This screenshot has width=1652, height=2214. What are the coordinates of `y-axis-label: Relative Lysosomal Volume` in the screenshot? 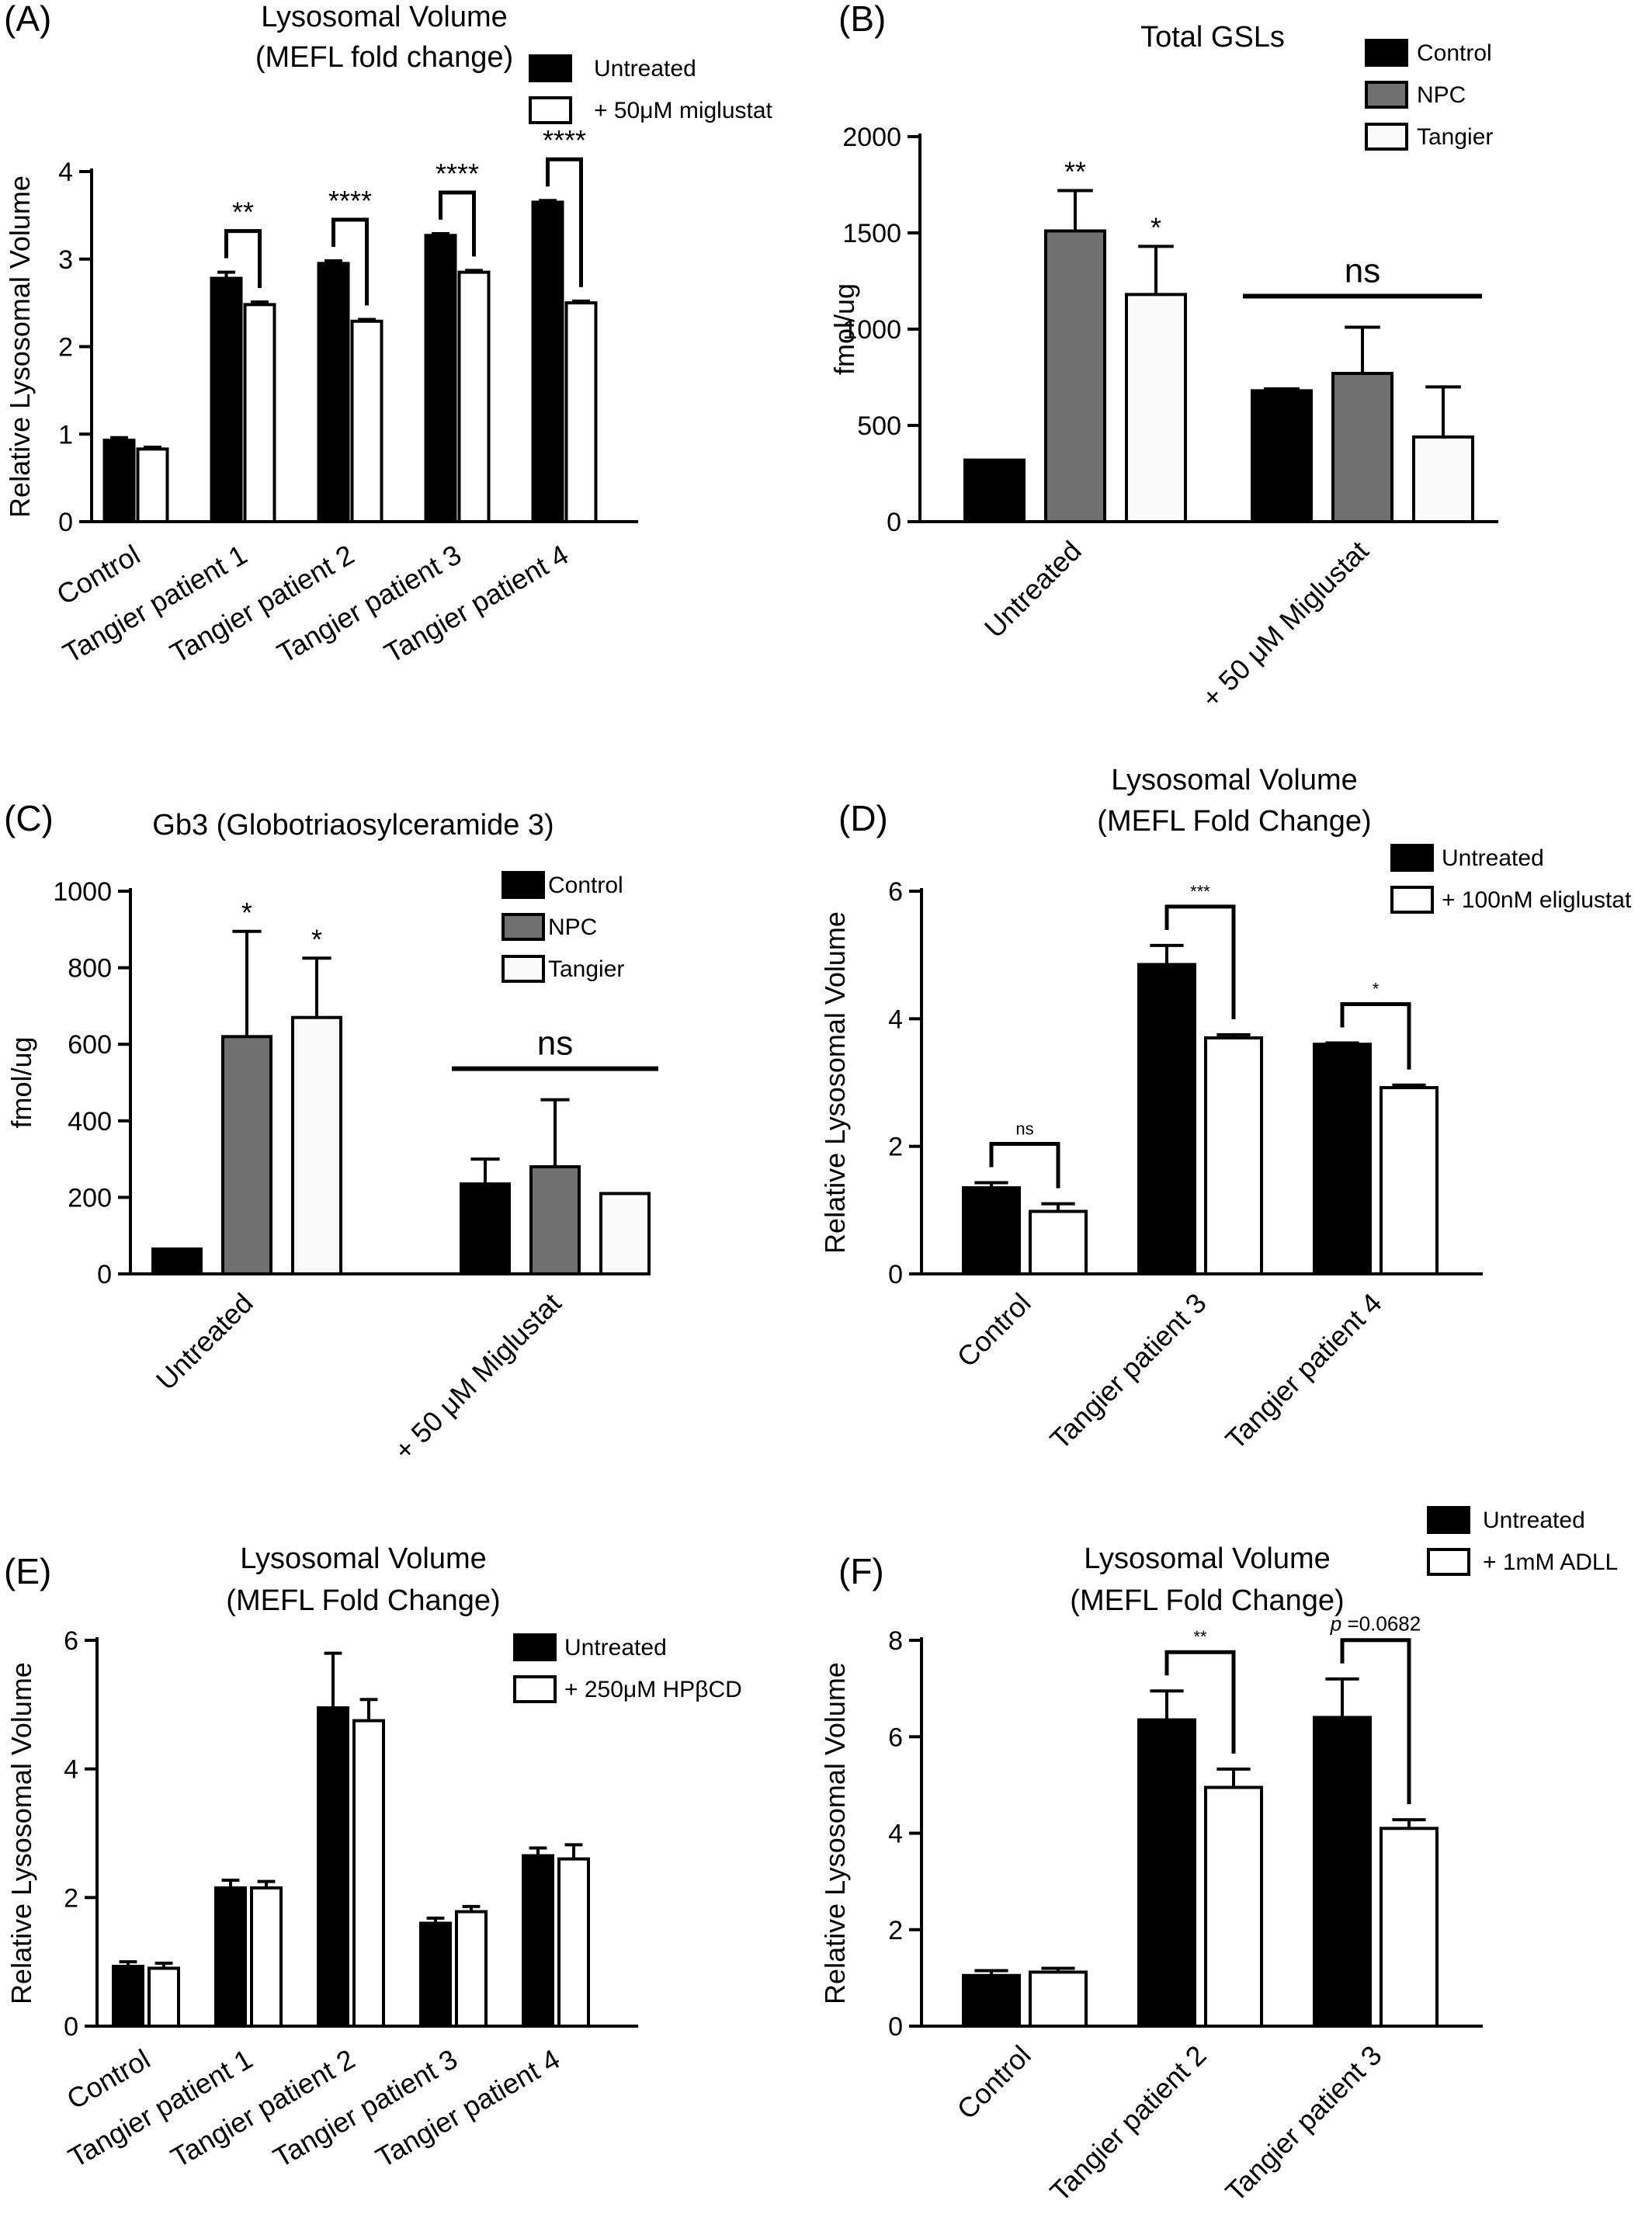 It's located at (835, 1833).